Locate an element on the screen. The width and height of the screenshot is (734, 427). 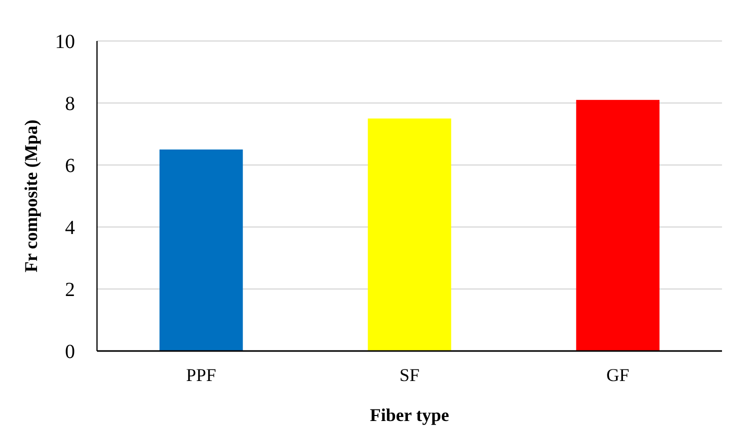
y-axis-title: Fr composite (Mpa) is located at coordinates (31, 196).